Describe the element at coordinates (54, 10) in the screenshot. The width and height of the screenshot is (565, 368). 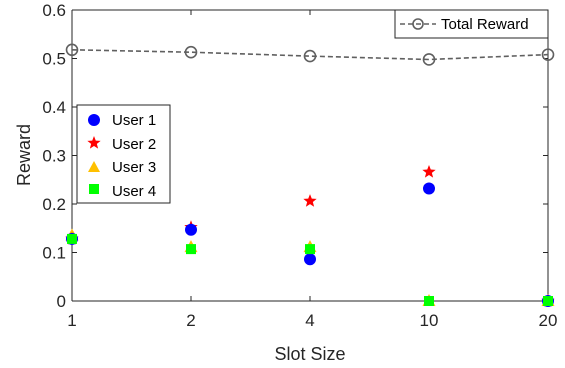
I see `y-tick-label: 0.6` at that location.